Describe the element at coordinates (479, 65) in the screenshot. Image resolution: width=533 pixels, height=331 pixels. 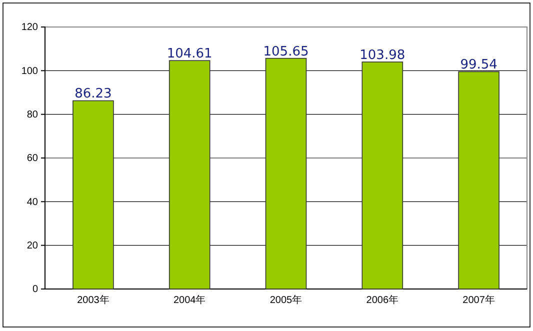
I see `data-label: 99.54` at that location.